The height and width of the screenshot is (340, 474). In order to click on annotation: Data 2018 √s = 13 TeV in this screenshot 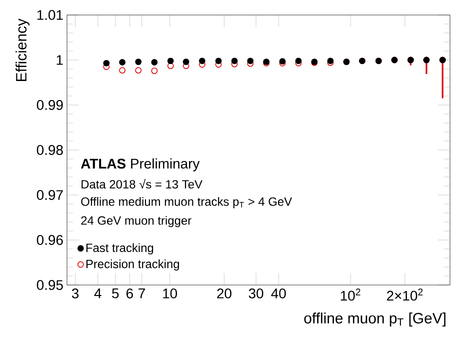, I will do `click(142, 183)`.